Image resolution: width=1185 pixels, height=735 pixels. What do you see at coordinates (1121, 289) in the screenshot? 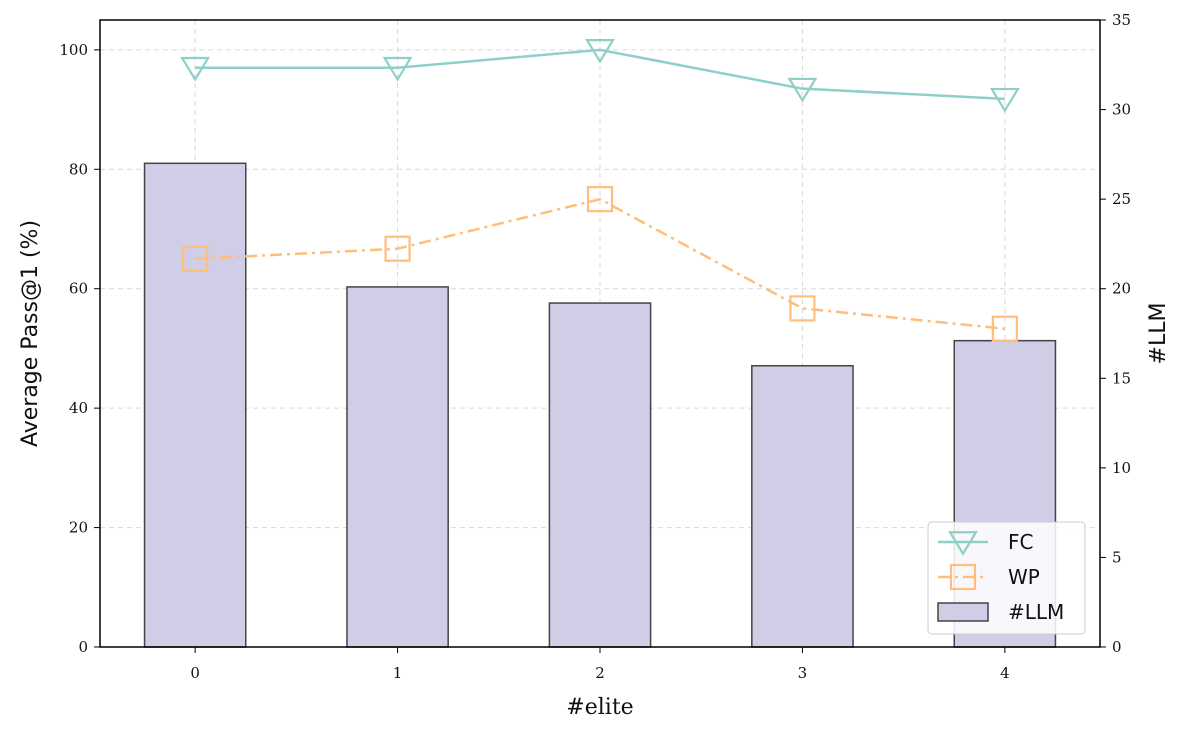
I see `y-right-tick-label: 20` at bounding box center [1121, 289].